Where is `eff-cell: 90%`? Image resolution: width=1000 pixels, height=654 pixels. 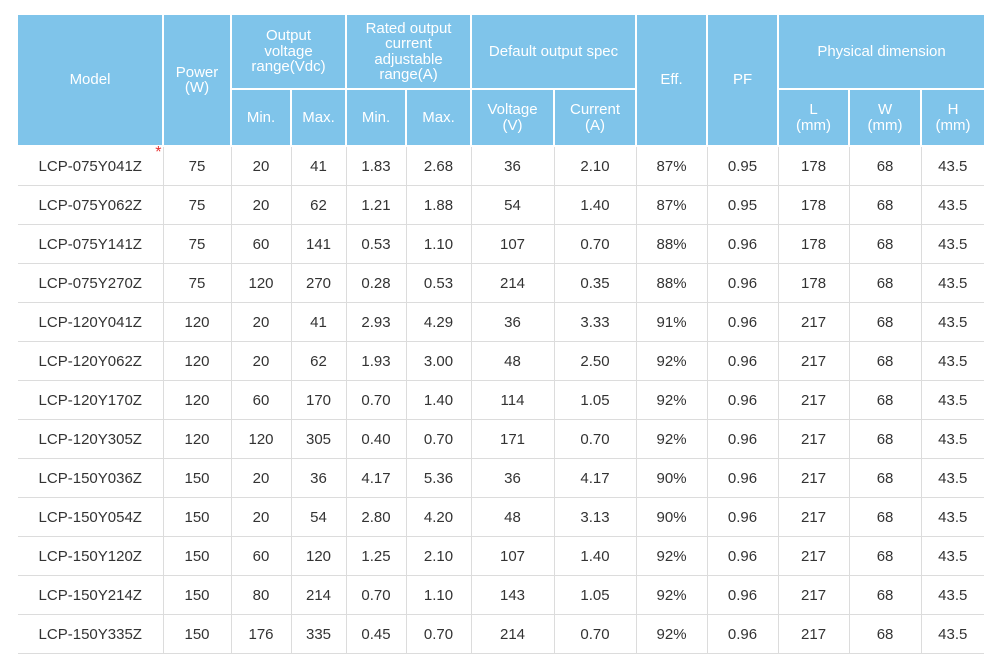 eff-cell: 90% is located at coordinates (671, 517).